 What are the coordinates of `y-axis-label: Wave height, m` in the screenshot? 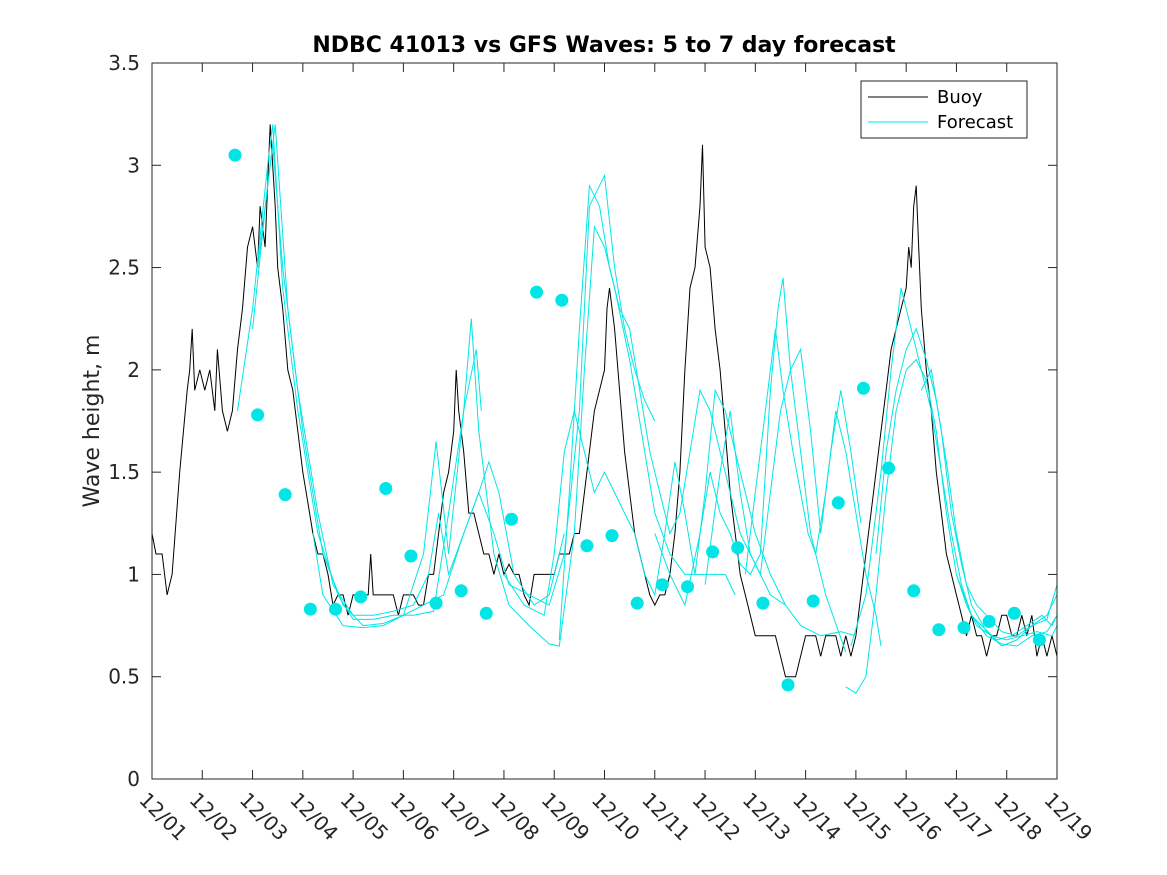 It's located at (92, 421).